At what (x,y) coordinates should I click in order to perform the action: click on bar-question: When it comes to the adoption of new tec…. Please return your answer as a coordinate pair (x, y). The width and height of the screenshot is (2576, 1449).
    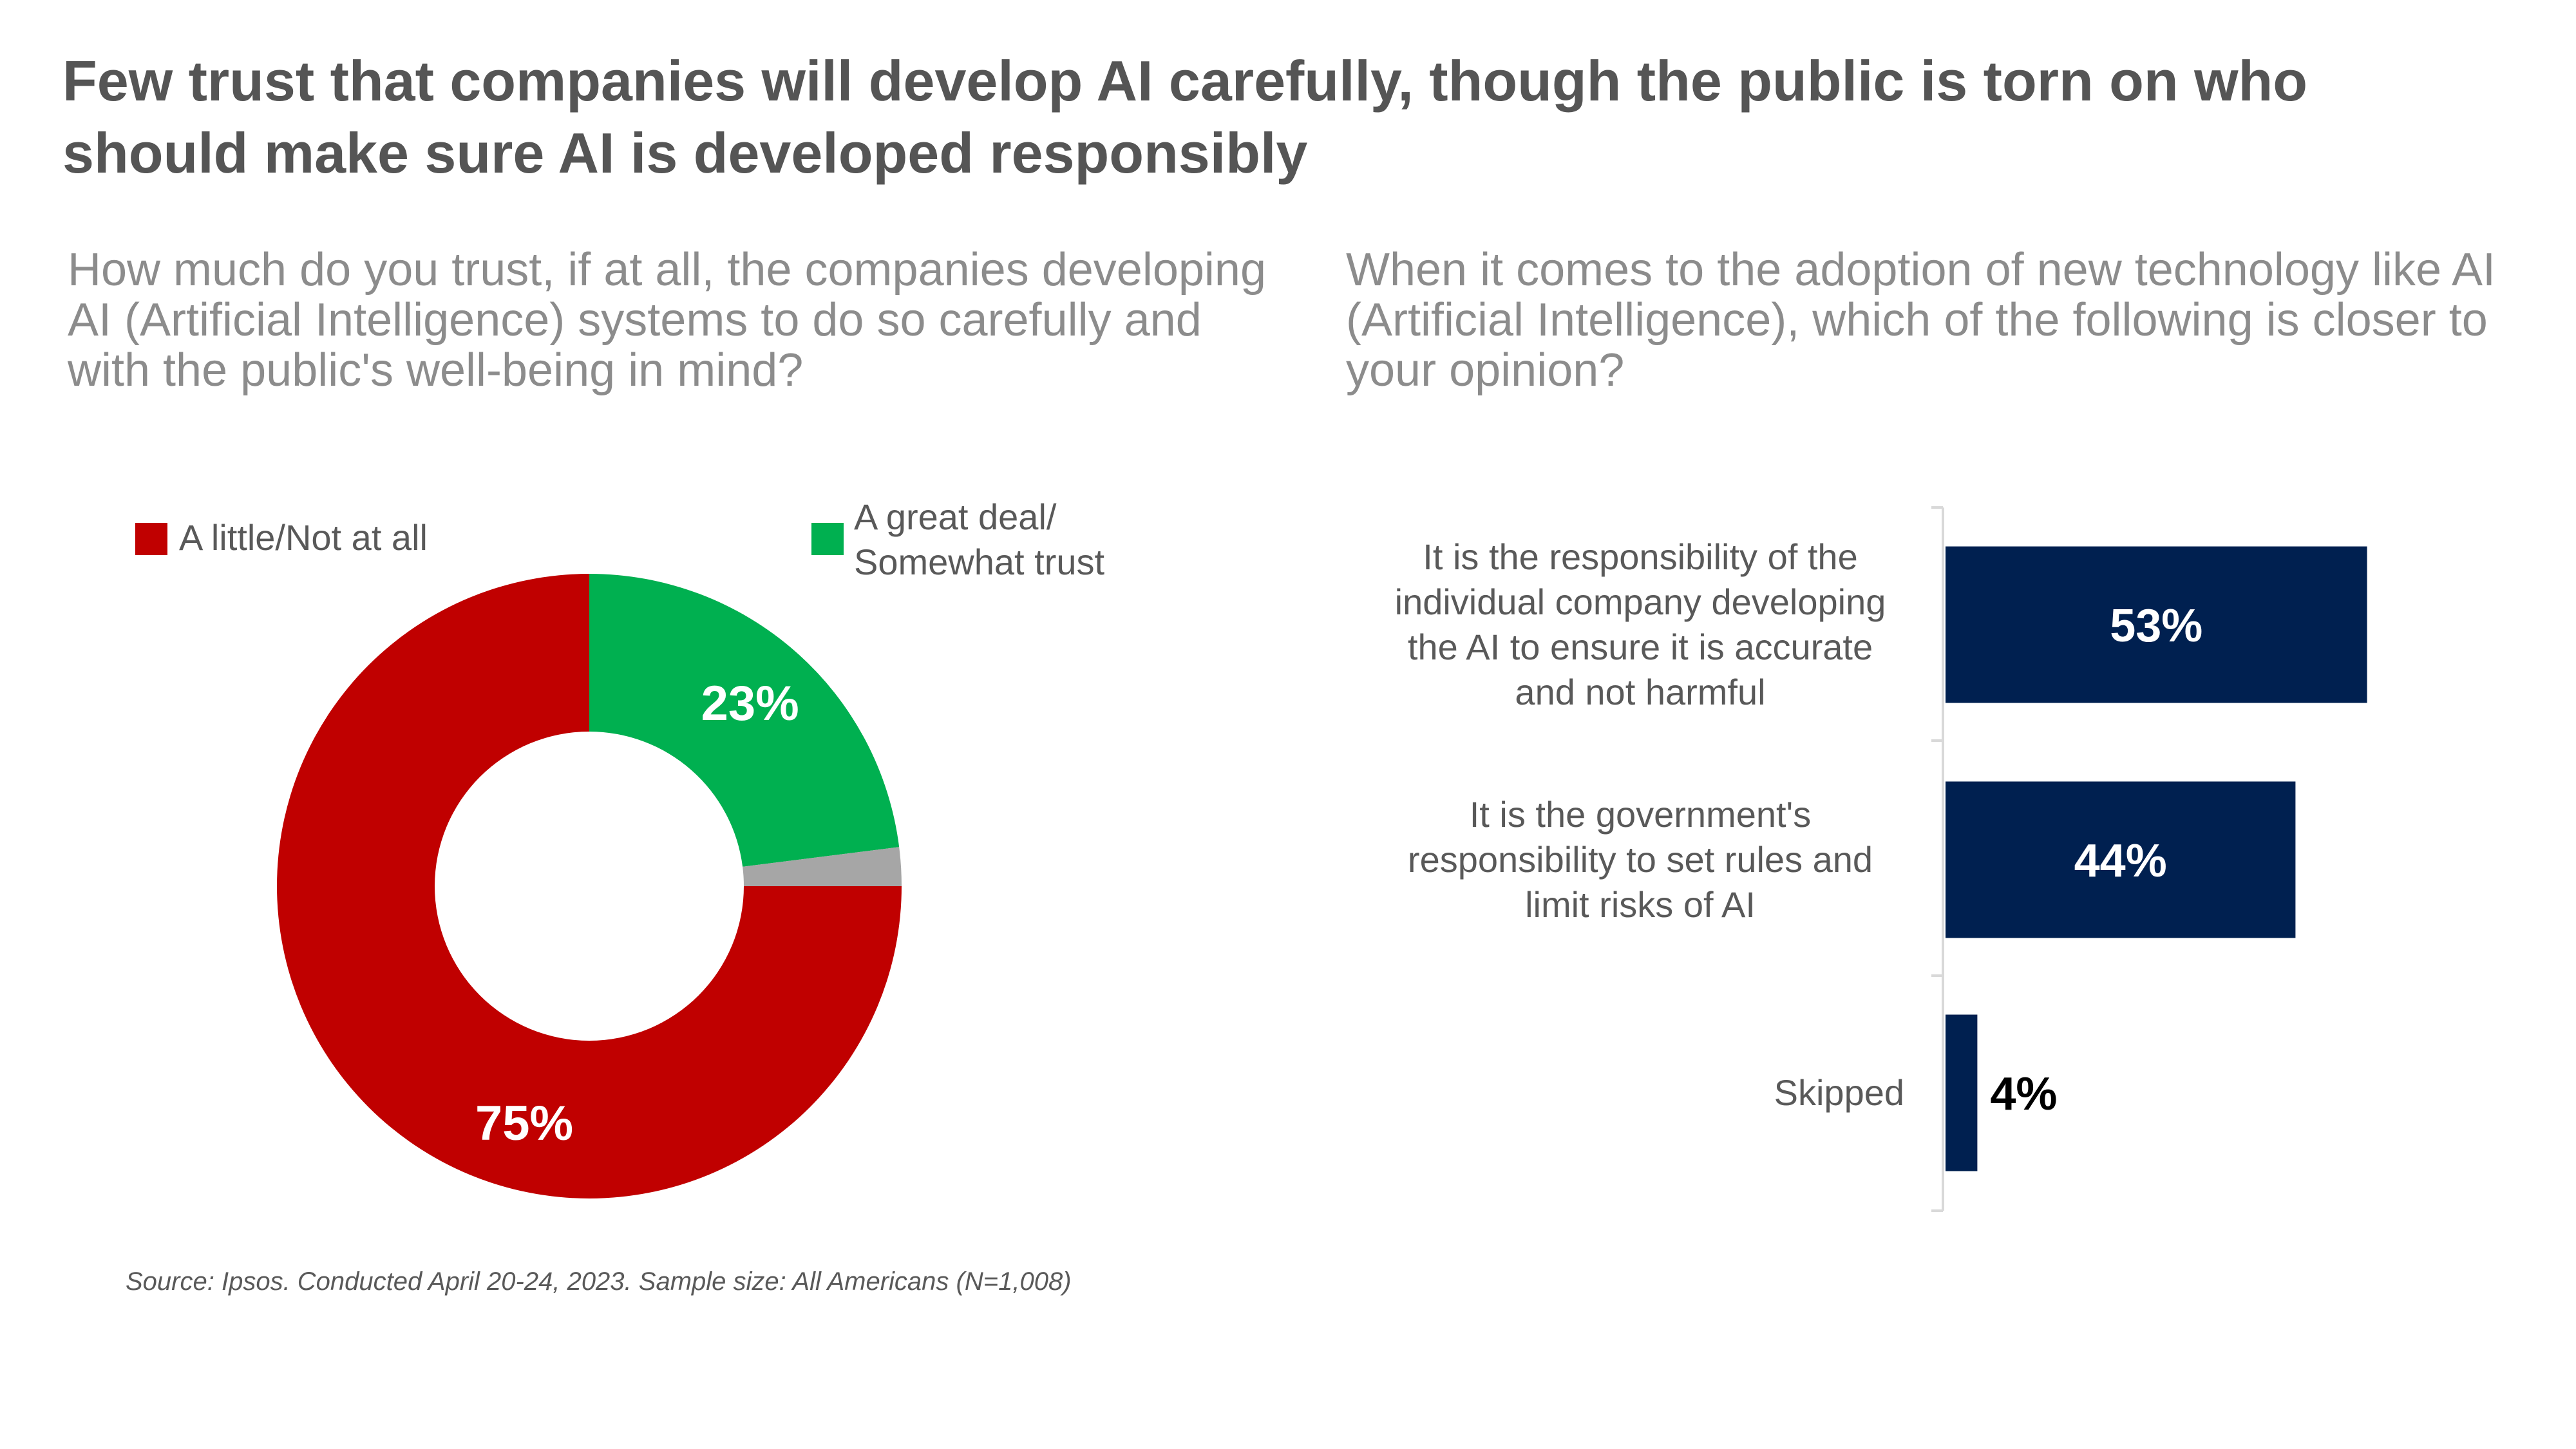
    Looking at the image, I should click on (1921, 320).